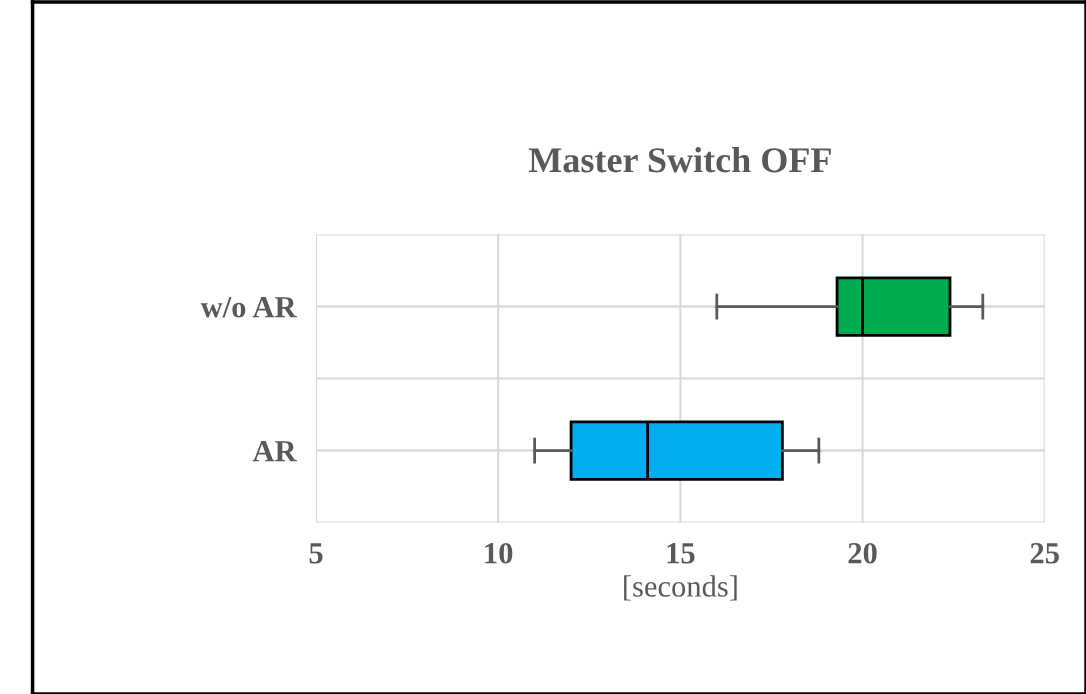  What do you see at coordinates (499, 553) in the screenshot?
I see `x-tick-label: 10` at bounding box center [499, 553].